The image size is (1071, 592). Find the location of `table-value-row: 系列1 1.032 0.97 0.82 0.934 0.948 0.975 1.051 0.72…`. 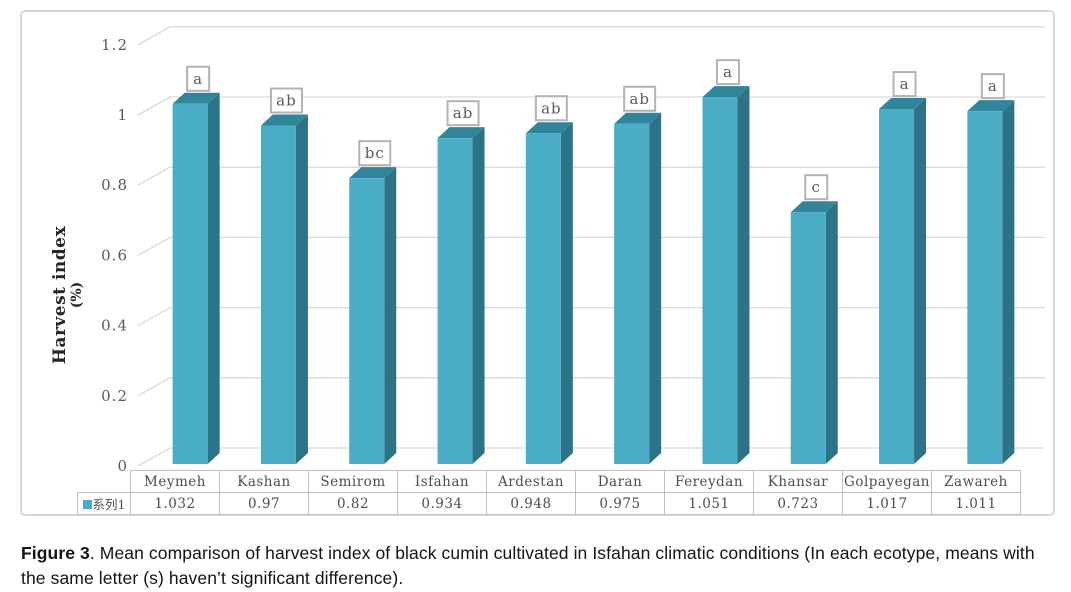

table-value-row: 系列1 1.032 0.97 0.82 0.934 0.948 0.975 1.051 0.72… is located at coordinates (549, 503).